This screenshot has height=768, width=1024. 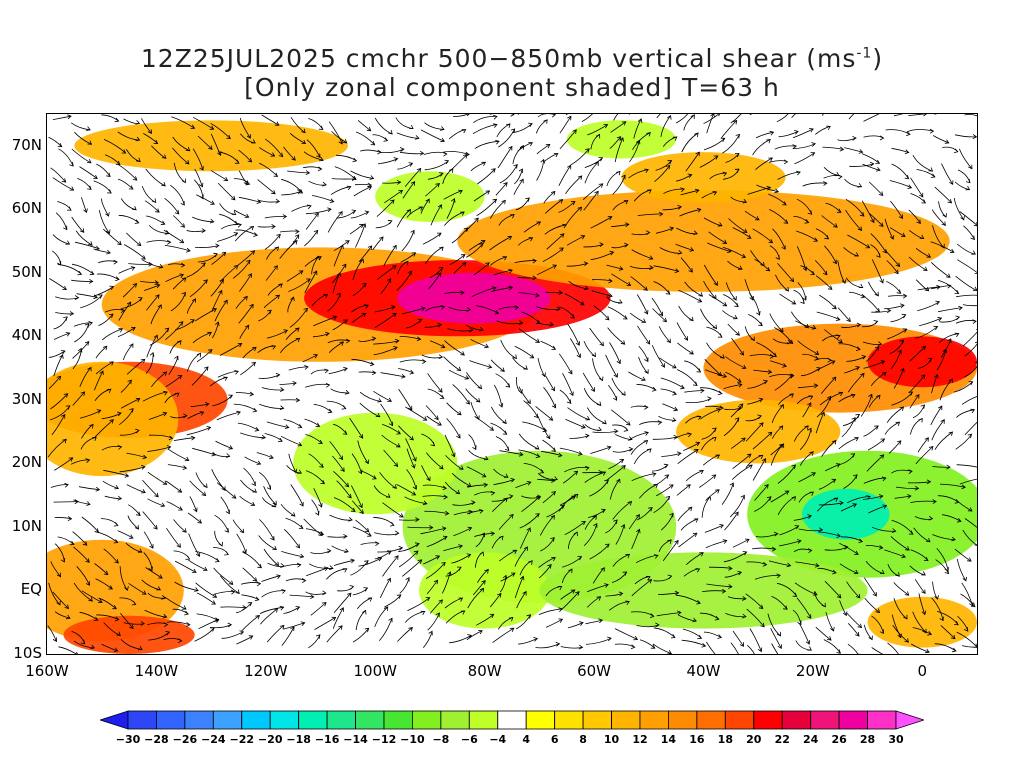 What do you see at coordinates (867, 739) in the screenshot?
I see `colorbar-label-26: 28` at bounding box center [867, 739].